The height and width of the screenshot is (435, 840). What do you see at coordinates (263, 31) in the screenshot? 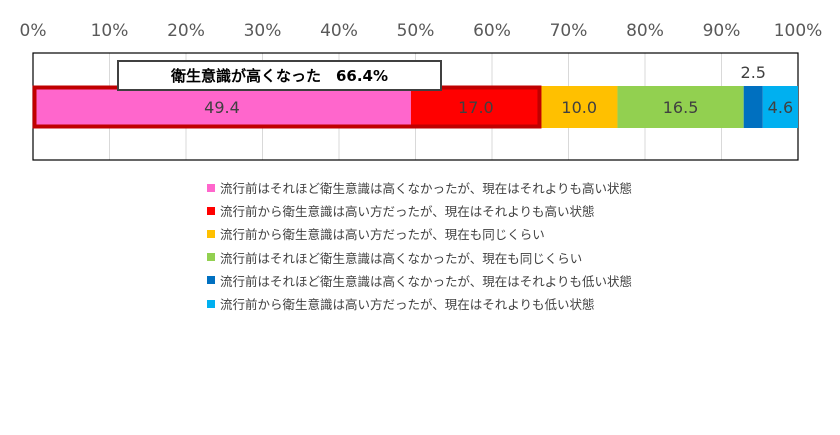
I see `x-tick-label: 30%` at bounding box center [263, 31].